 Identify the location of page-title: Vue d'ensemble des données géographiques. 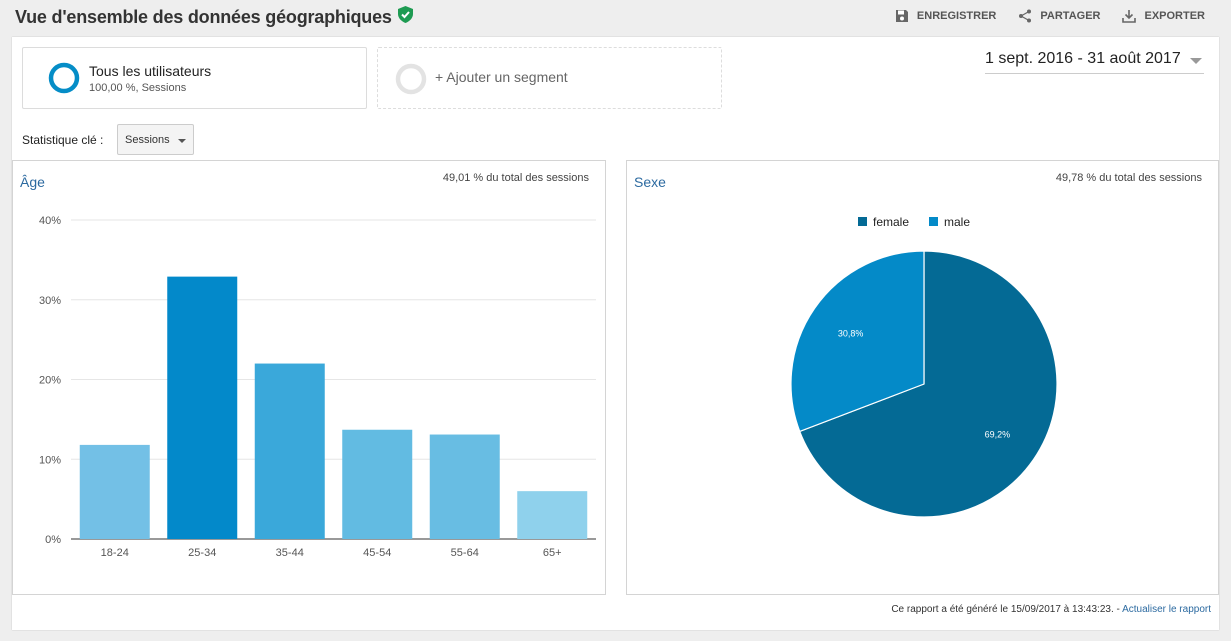
(214, 17).